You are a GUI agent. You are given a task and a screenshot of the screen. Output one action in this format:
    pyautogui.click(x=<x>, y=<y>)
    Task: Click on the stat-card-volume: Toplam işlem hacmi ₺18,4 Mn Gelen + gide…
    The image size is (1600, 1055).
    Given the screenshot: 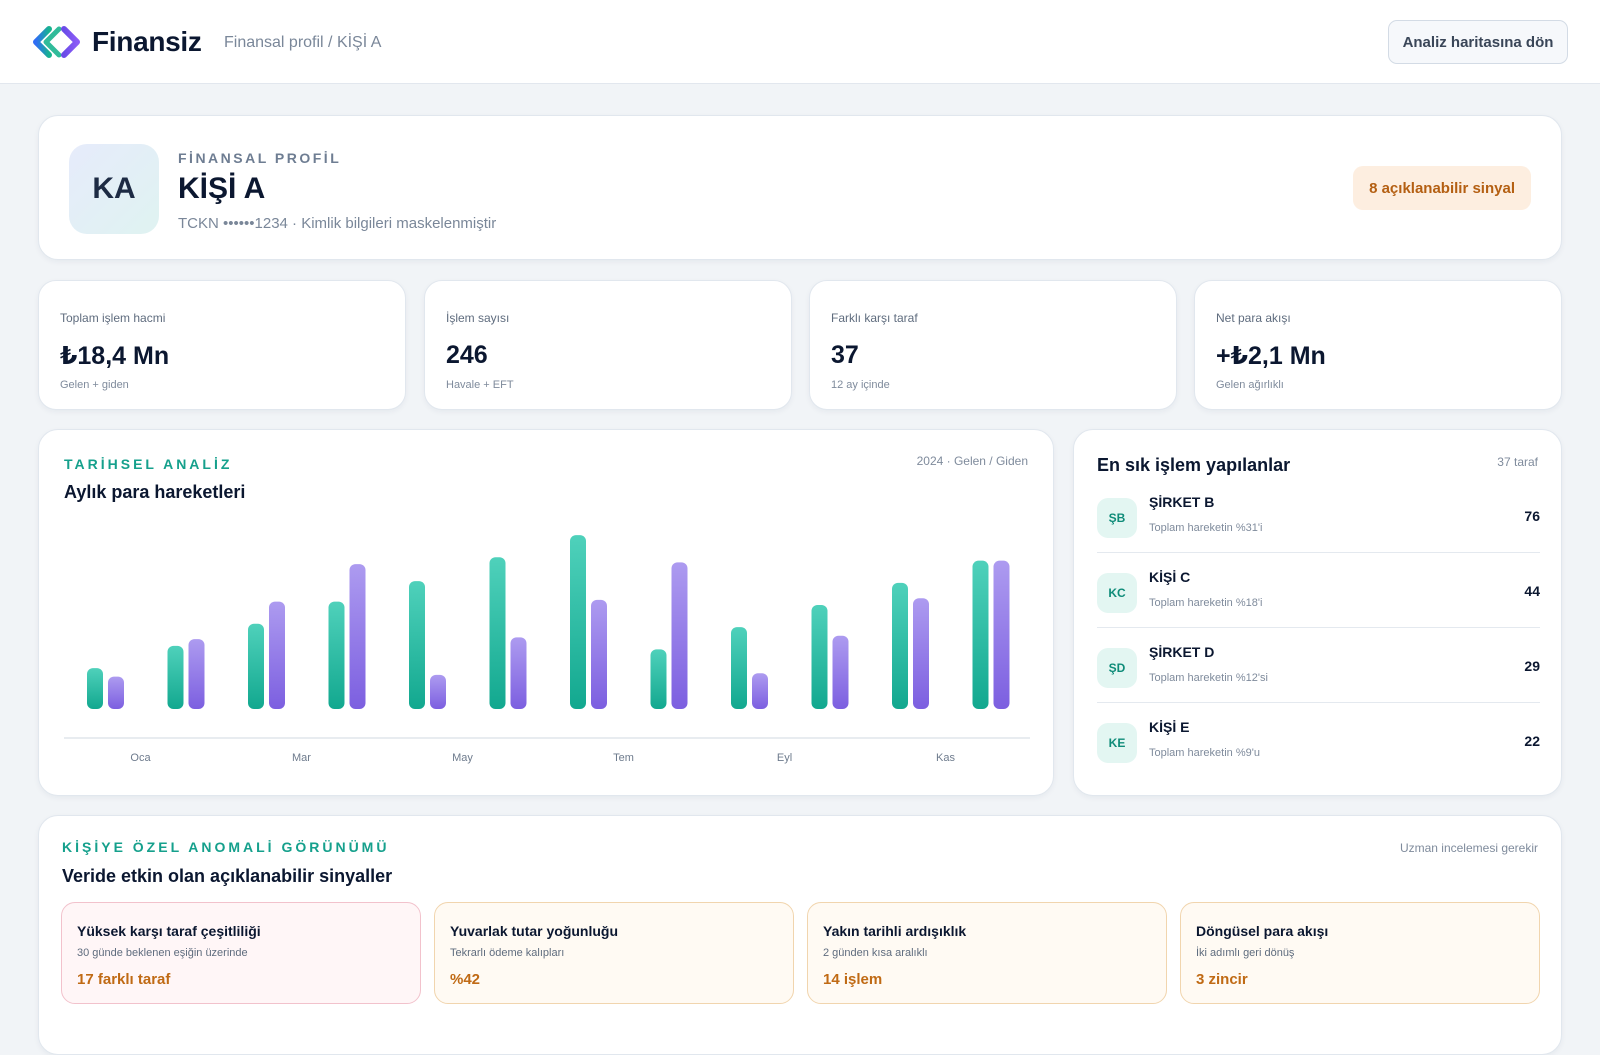 What is the action you would take?
    pyautogui.click(x=222, y=345)
    